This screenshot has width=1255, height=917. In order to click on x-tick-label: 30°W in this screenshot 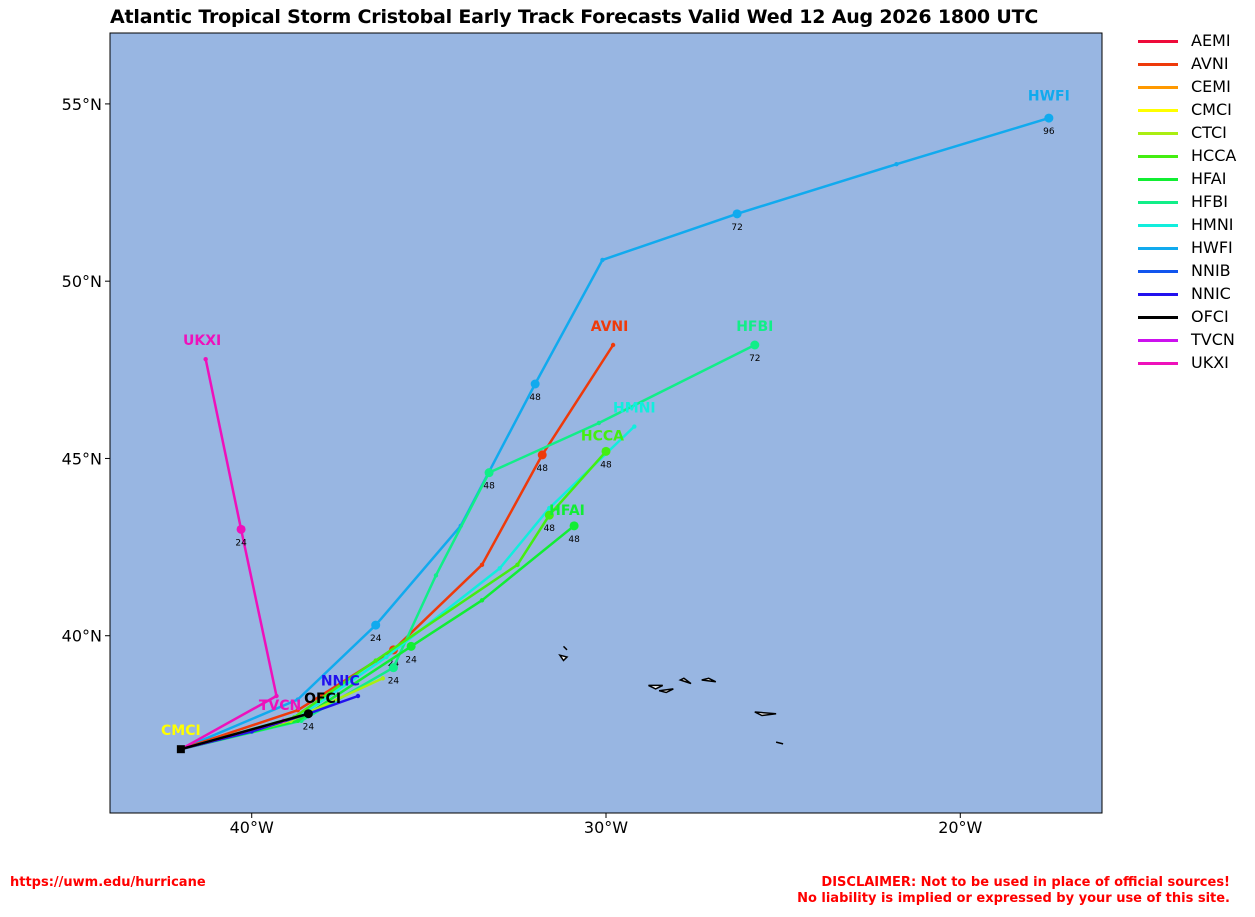, I will do `click(606, 827)`.